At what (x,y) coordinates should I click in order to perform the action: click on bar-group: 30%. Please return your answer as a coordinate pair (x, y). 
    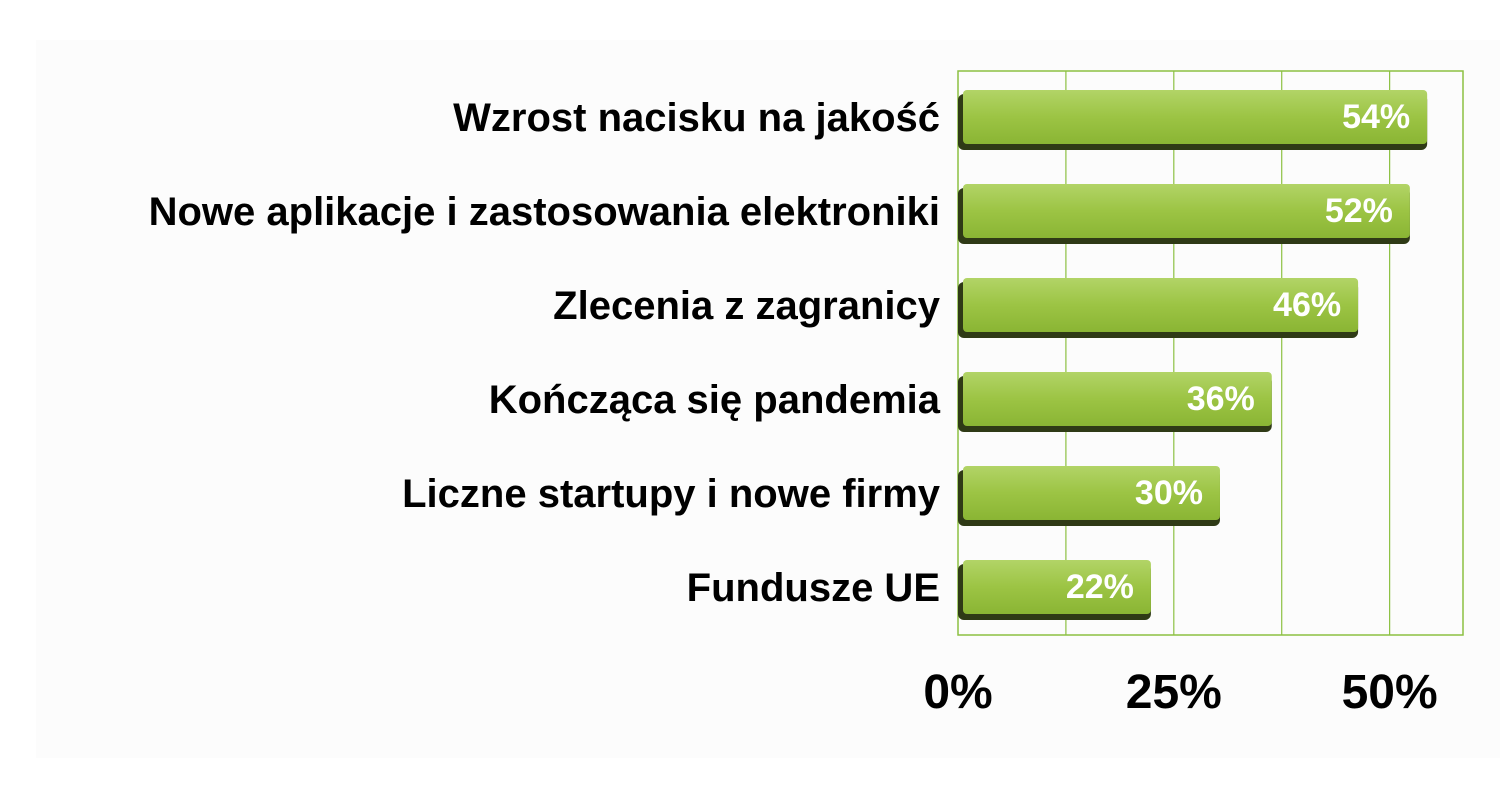
    Looking at the image, I should click on (1089, 496).